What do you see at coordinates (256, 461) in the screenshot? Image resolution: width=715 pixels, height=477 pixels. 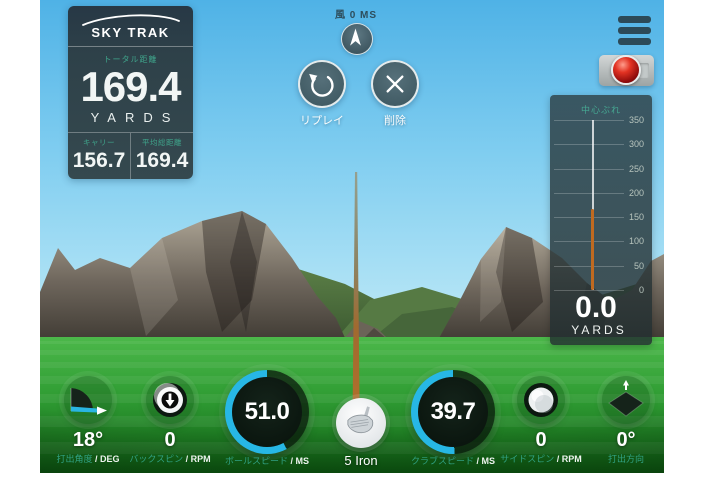 I see `ball-speed-label: ボールスピード` at bounding box center [256, 461].